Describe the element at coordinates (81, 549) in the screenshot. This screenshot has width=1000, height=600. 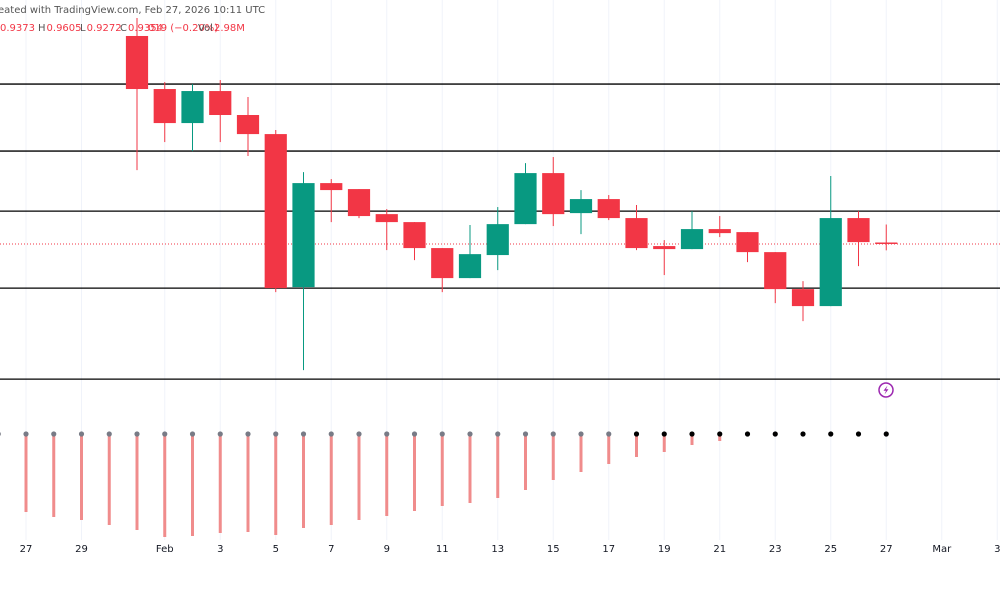
I see `x-tick-label: 29` at that location.